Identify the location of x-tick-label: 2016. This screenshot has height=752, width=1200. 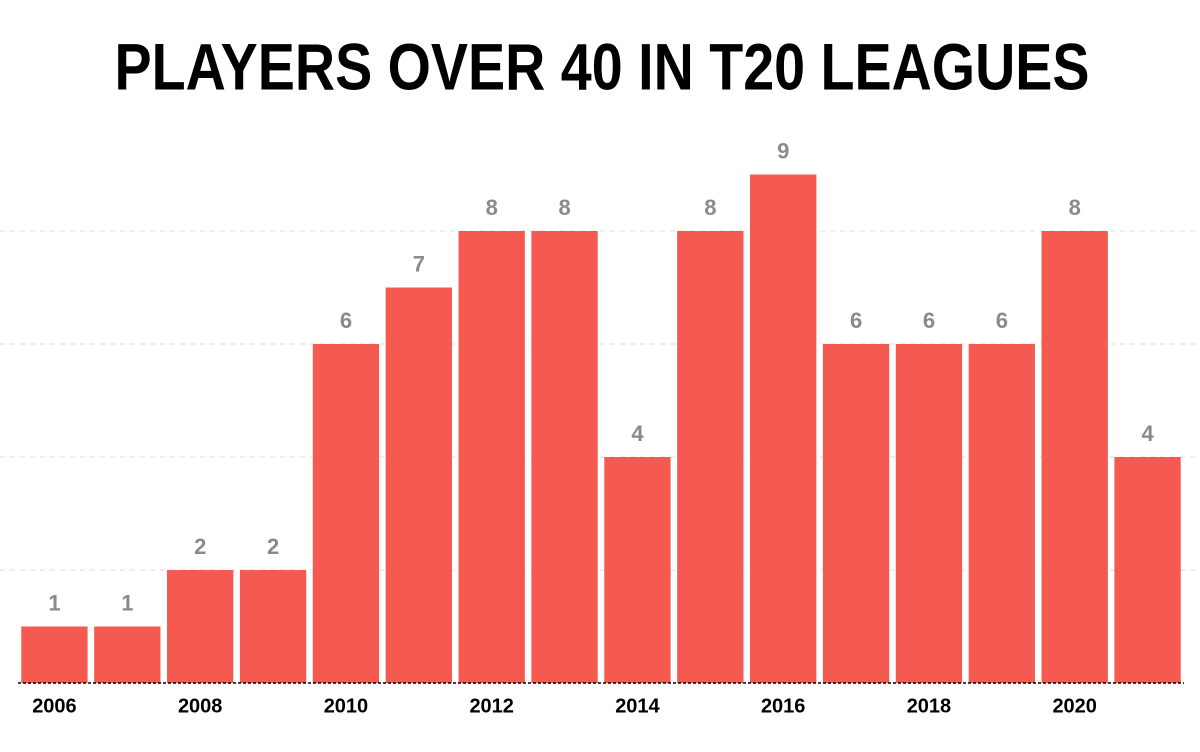
(783, 706).